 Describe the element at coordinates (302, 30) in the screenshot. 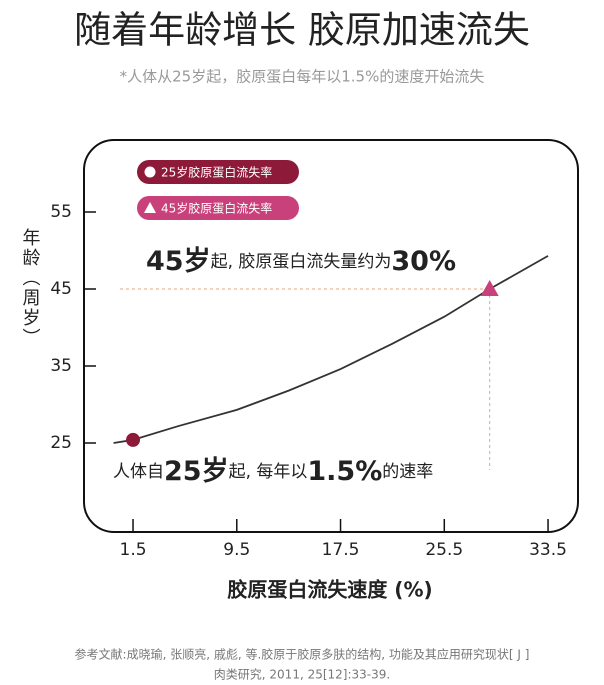

I see `chart-title: 随着年龄增长 胶原加速流失` at that location.